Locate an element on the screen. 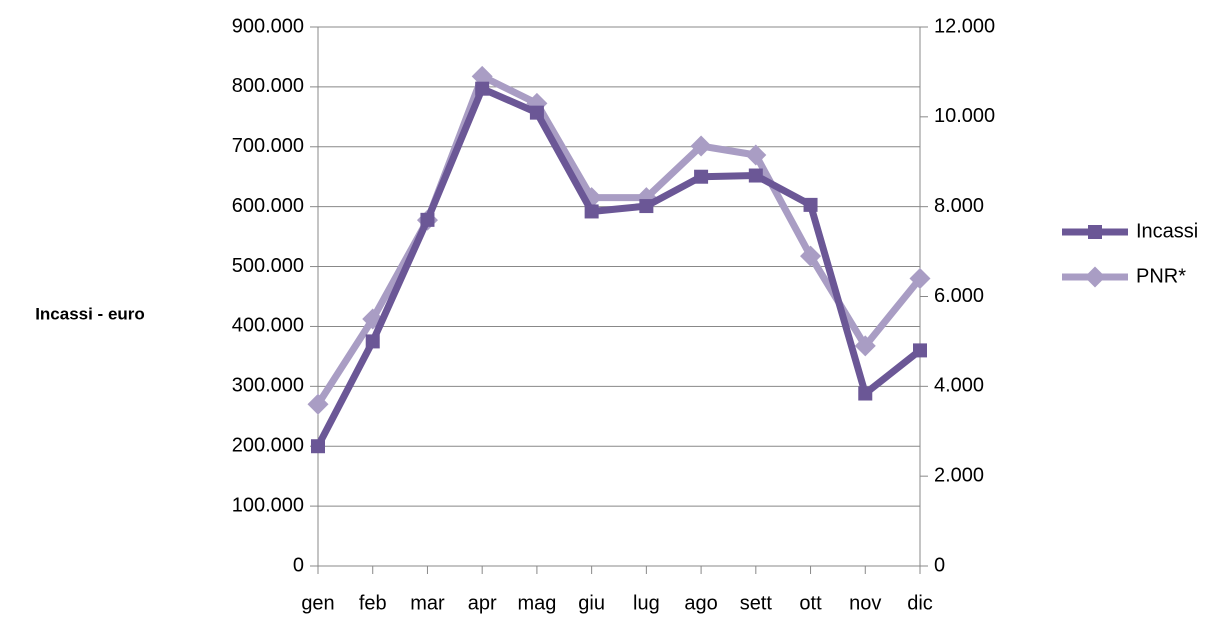 The image size is (1225, 619). y-tick-label: 600.000 is located at coordinates (268, 206).